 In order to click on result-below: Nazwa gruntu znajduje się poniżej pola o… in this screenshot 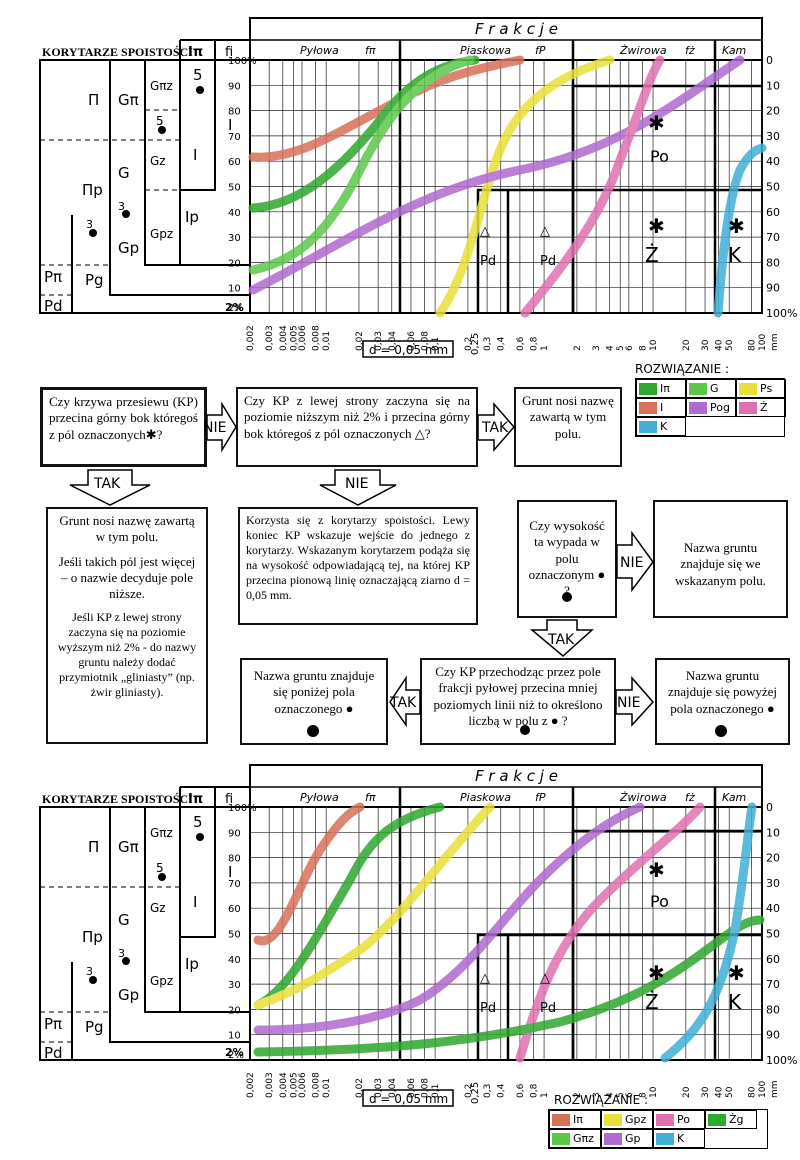, I will do `click(314, 701)`.